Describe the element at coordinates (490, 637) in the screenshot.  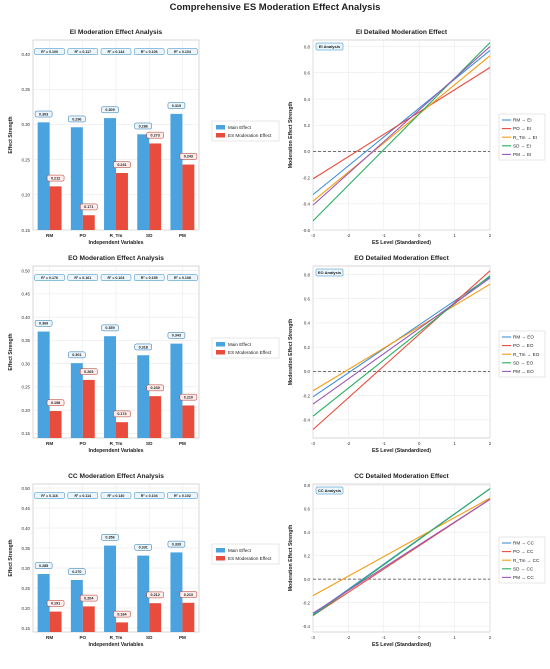
I see `x-tick-label: 2` at that location.